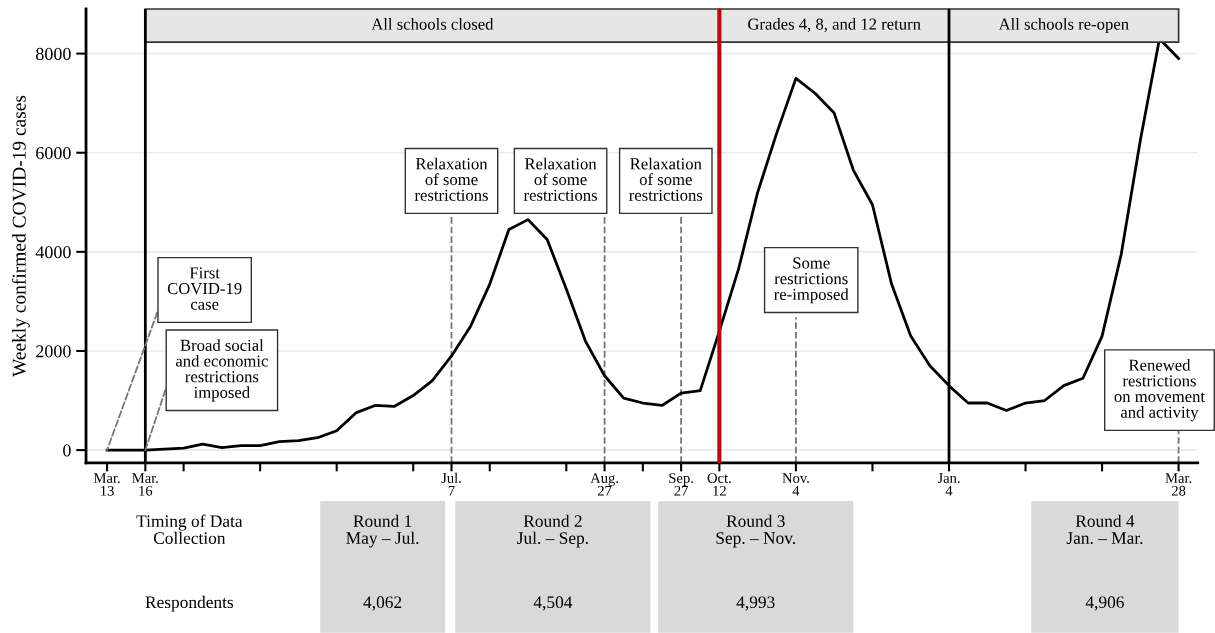 This screenshot has width=1215, height=633. What do you see at coordinates (106, 484) in the screenshot?
I see `x-tick-label: Mar. 13` at bounding box center [106, 484].